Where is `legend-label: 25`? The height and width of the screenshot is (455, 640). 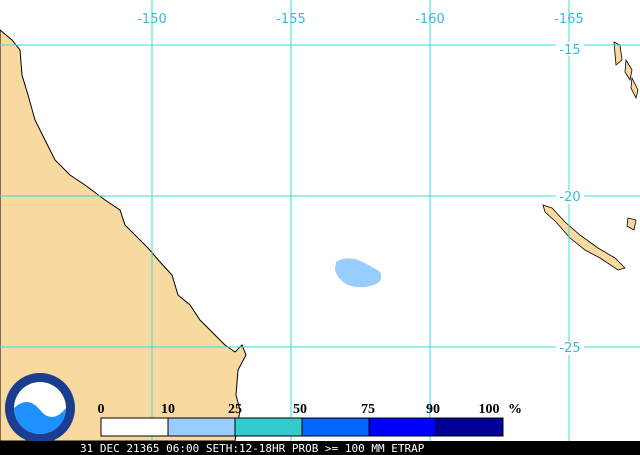 legend-label: 25 is located at coordinates (235, 409).